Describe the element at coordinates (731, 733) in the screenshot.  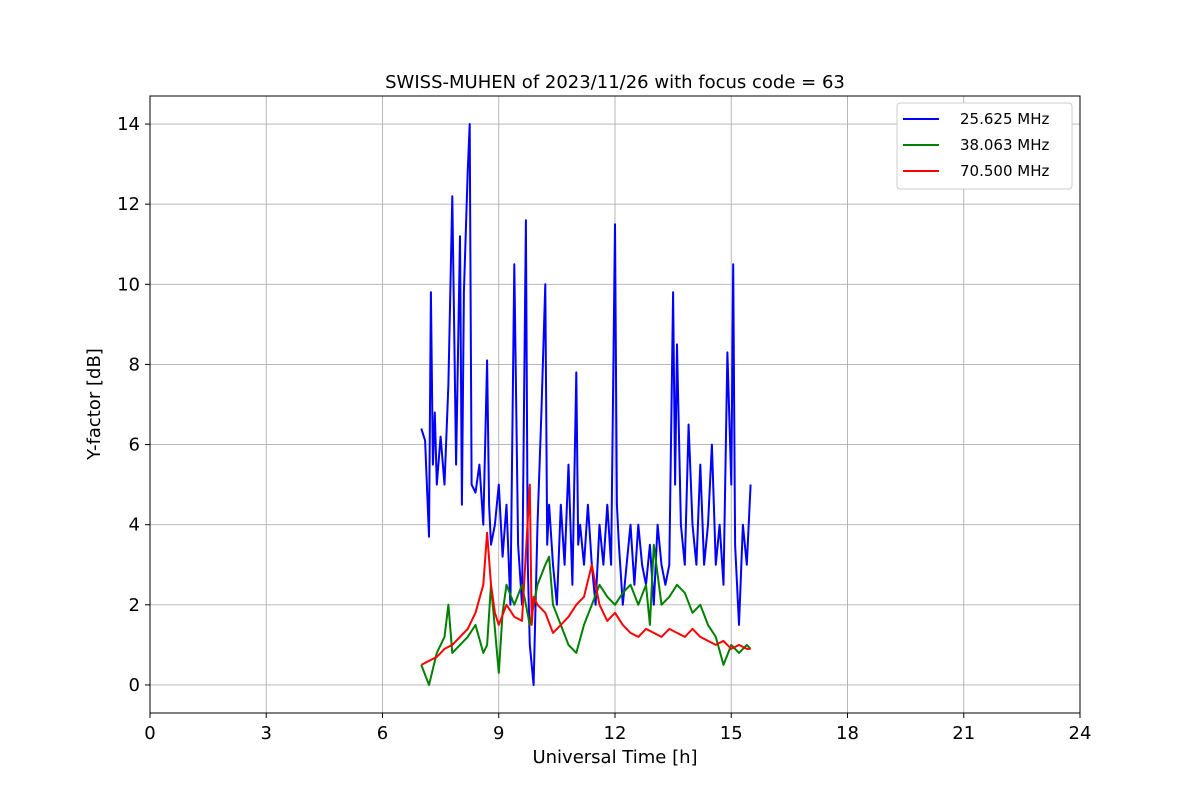
I see `x-tick-label: 15` at that location.